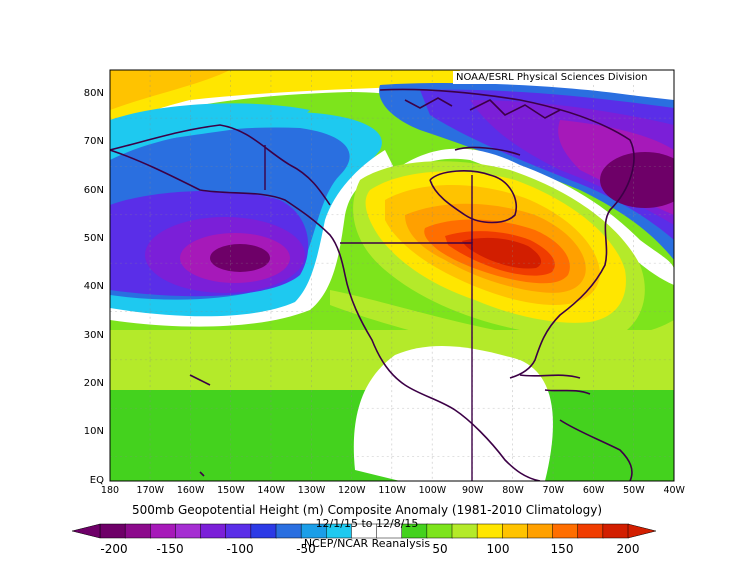 The width and height of the screenshot is (734, 568). Describe the element at coordinates (440, 549) in the screenshot. I see `colorbar-label: 50` at that location.